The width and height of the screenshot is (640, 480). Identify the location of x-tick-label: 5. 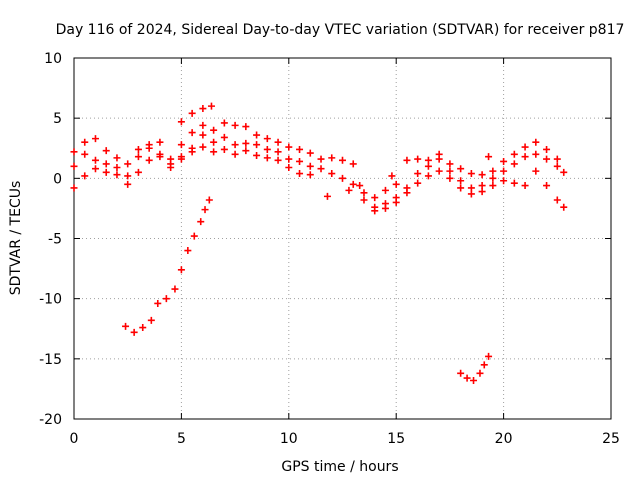
(181, 439).